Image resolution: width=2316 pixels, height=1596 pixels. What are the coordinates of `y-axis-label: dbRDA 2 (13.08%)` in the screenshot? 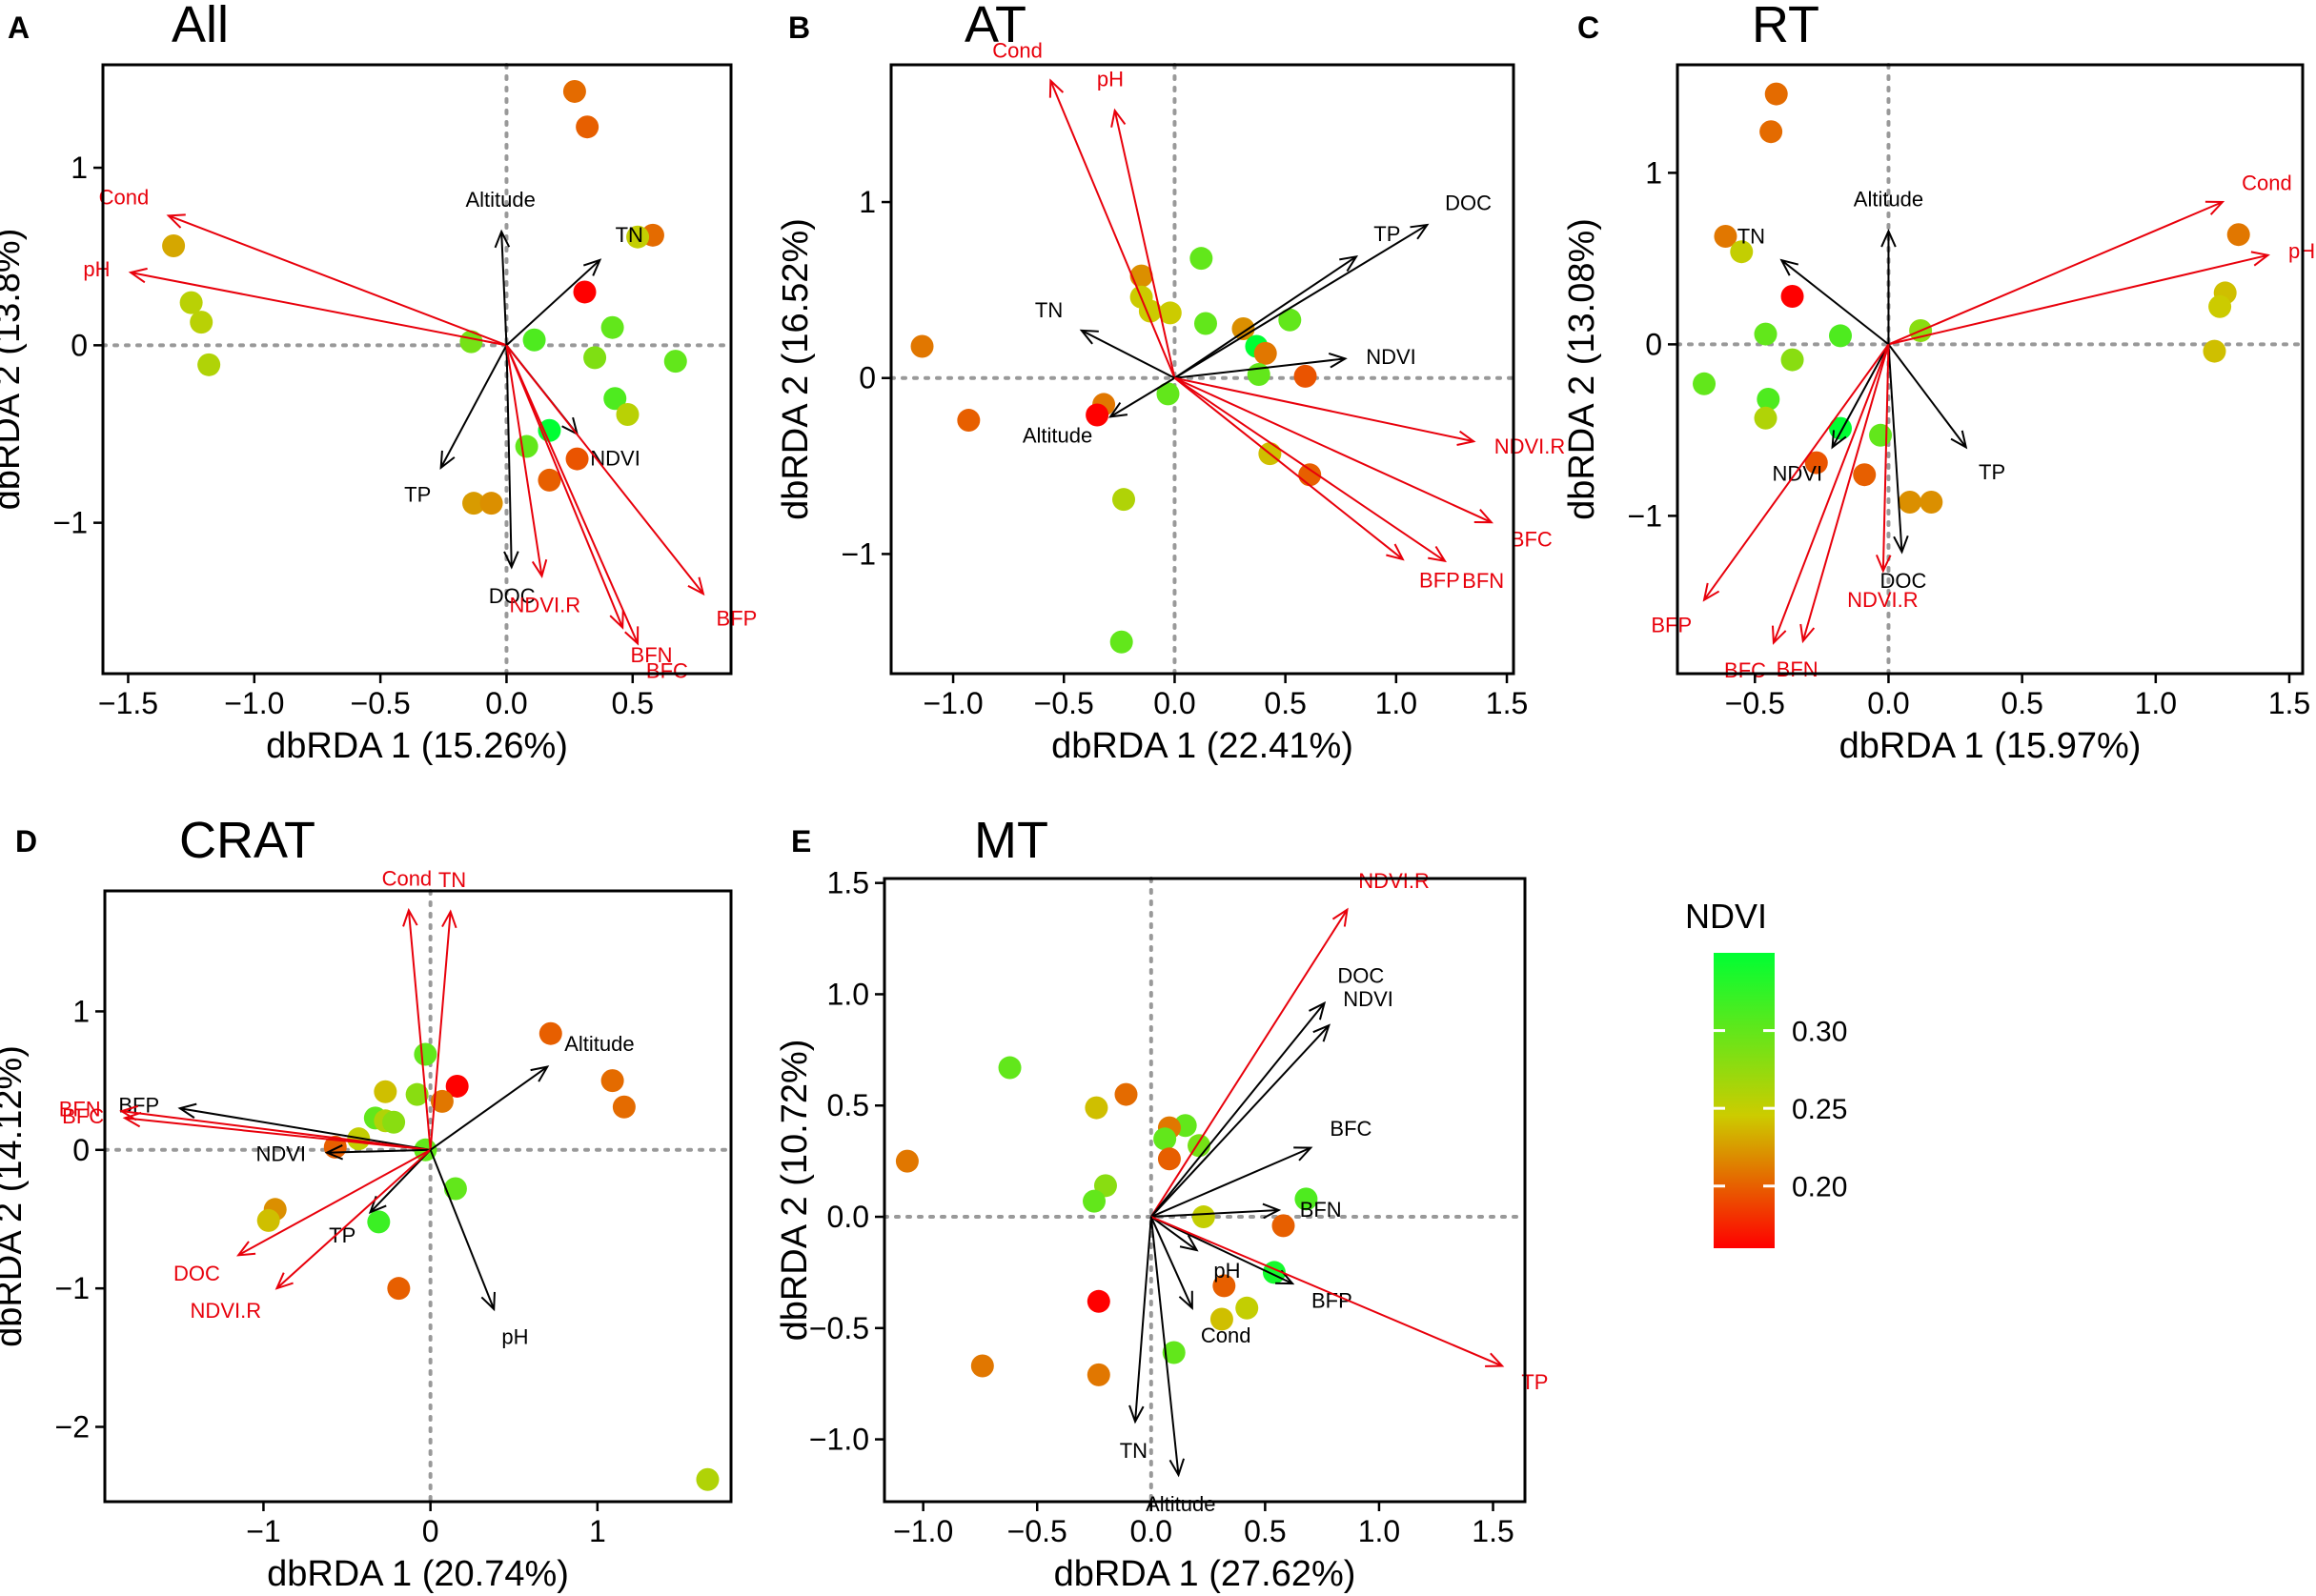 It's located at (1582, 369).